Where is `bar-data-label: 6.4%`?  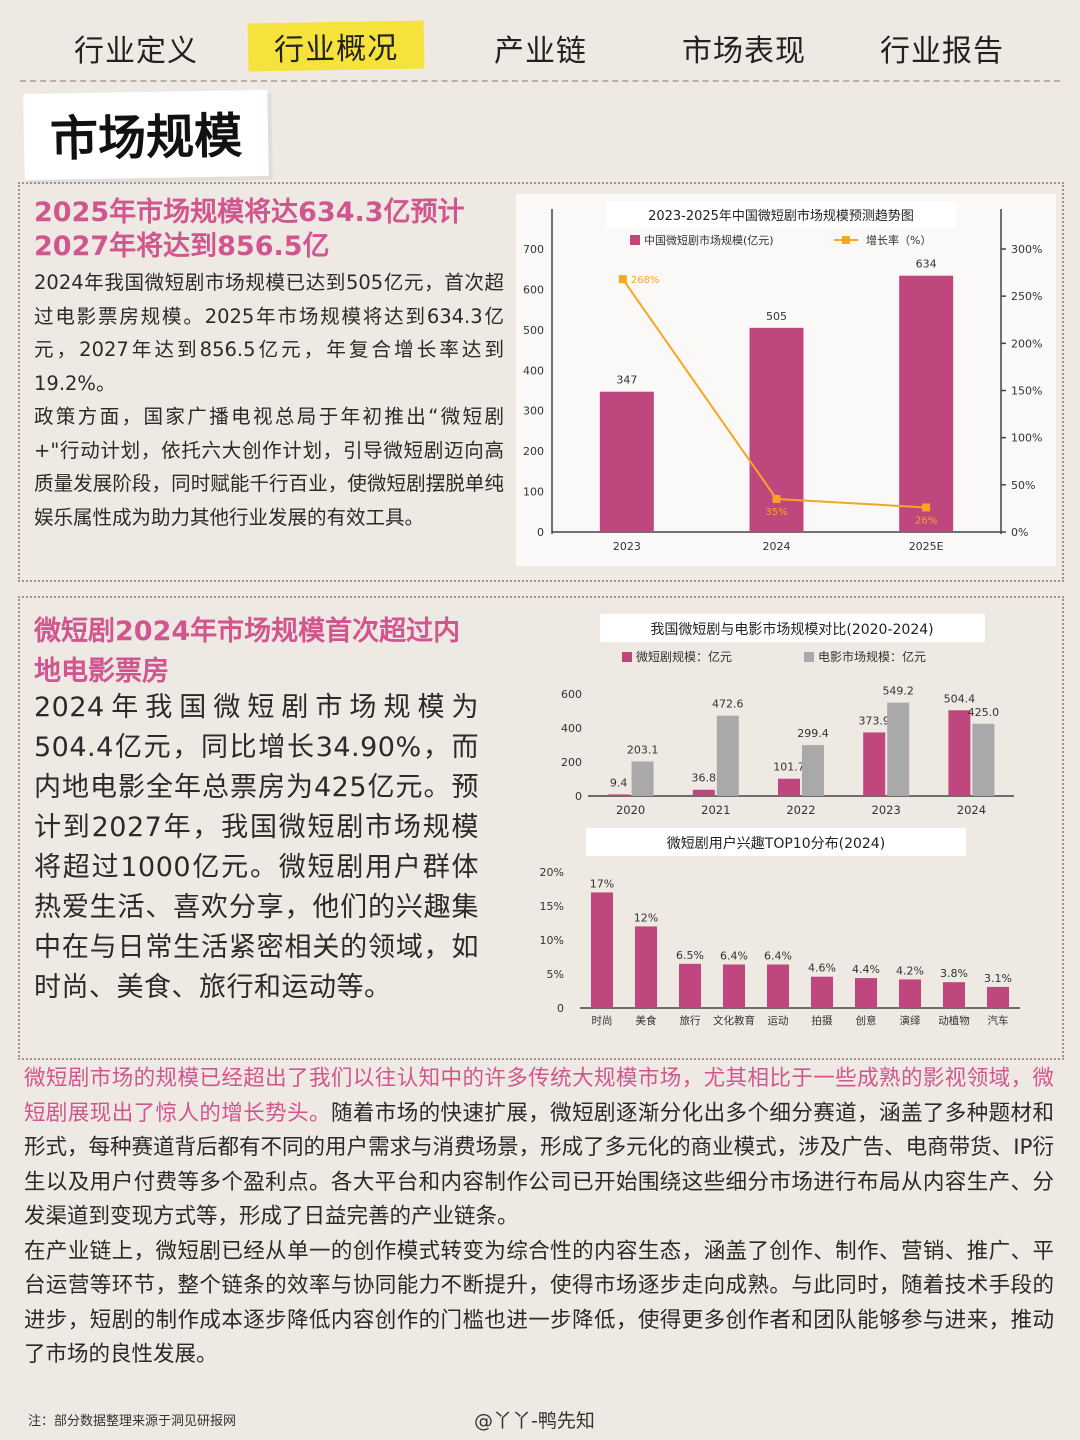
bar-data-label: 6.4% is located at coordinates (734, 955).